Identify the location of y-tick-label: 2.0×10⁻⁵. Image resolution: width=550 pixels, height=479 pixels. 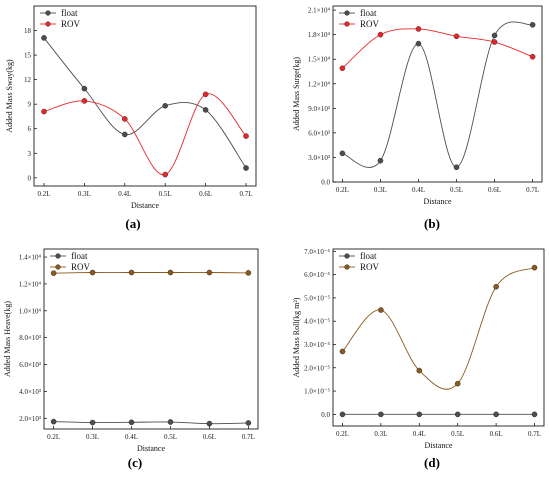
(317, 368).